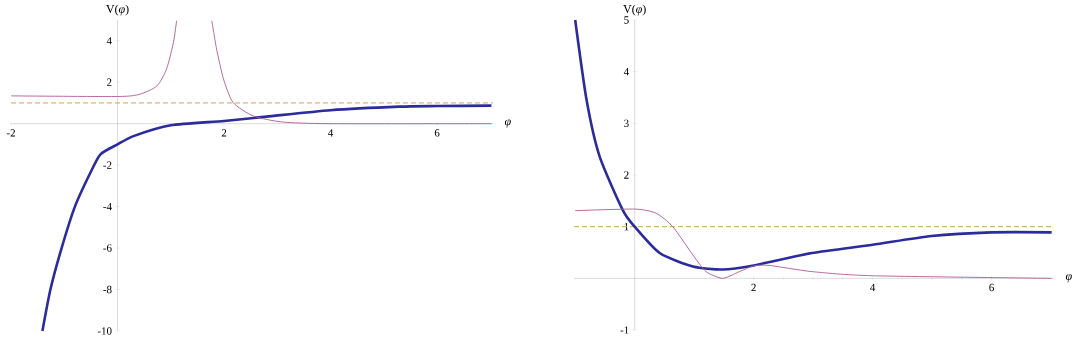 This screenshot has height=338, width=1085. I want to click on y-tick-label: 5, so click(626, 20).